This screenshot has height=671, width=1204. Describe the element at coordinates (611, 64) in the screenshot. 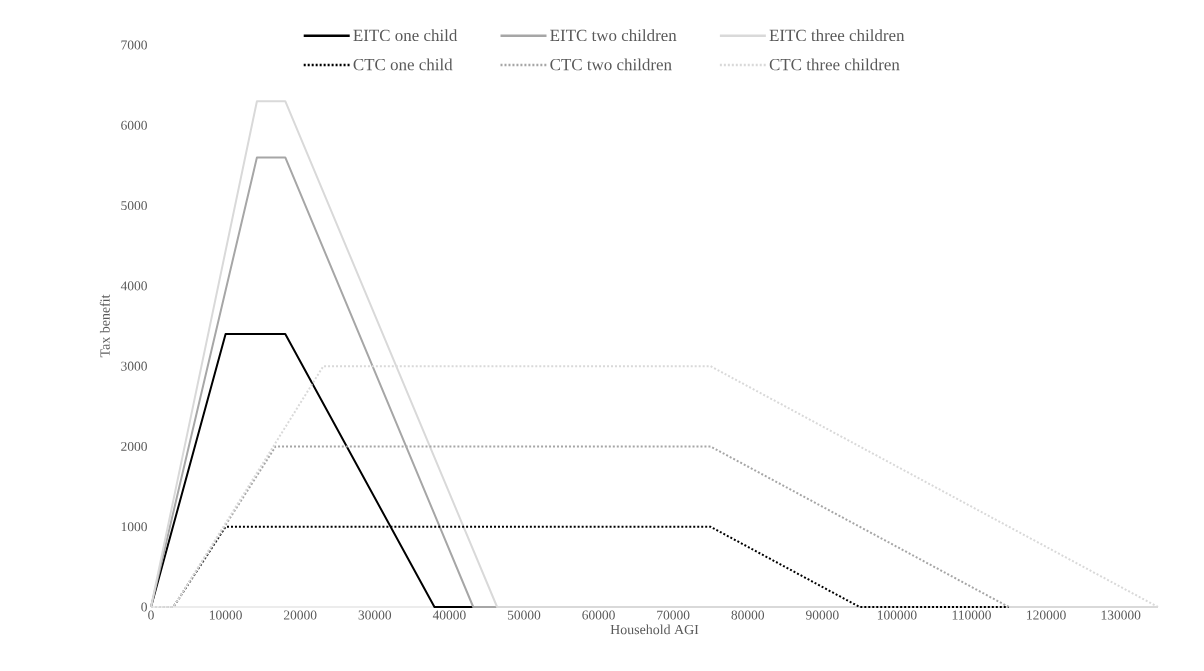

I see `legend-label: CTC two children` at that location.